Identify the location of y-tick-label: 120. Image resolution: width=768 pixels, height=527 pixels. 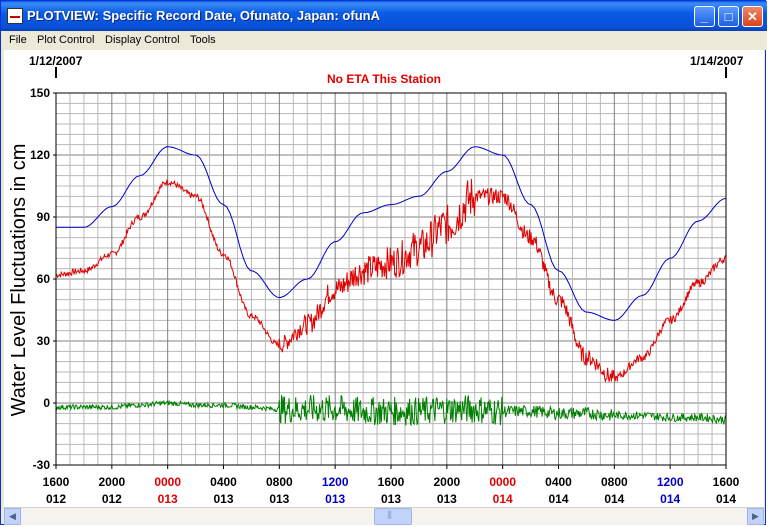
(40, 155).